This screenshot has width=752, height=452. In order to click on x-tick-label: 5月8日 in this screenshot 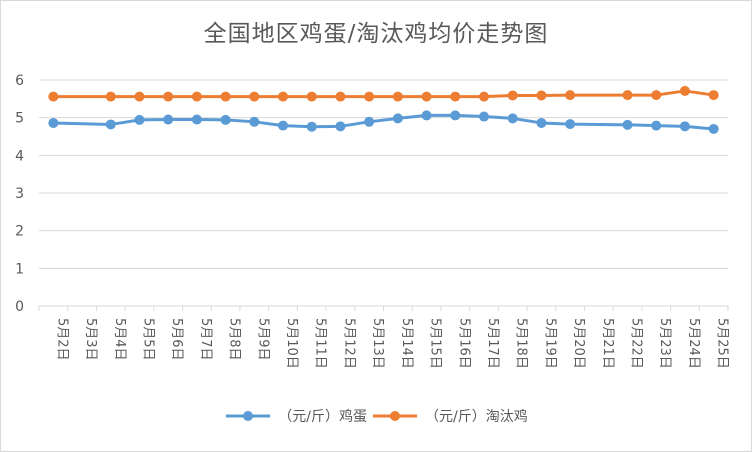, I will do `click(234, 339)`.